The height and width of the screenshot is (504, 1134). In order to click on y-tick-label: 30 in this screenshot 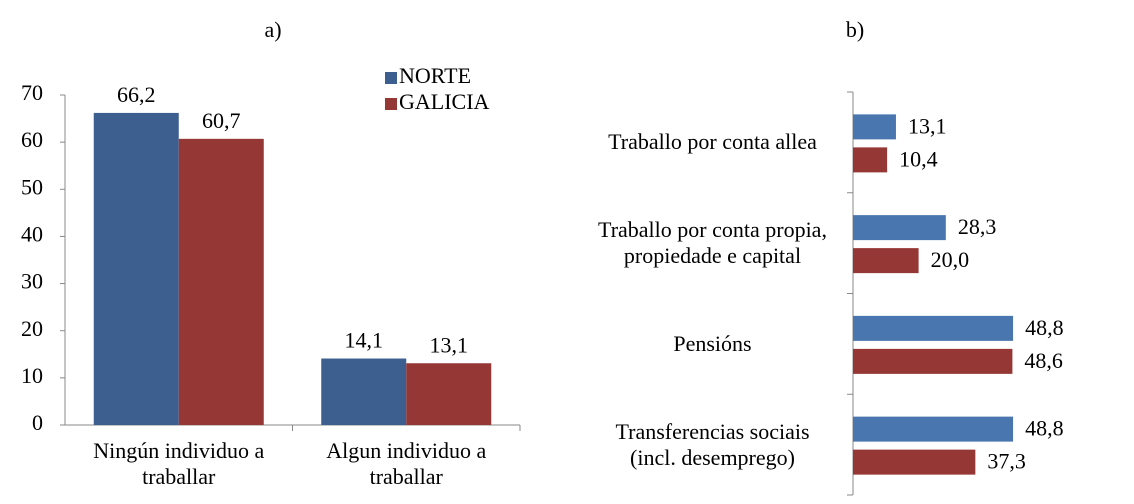, I will do `click(32, 281)`.